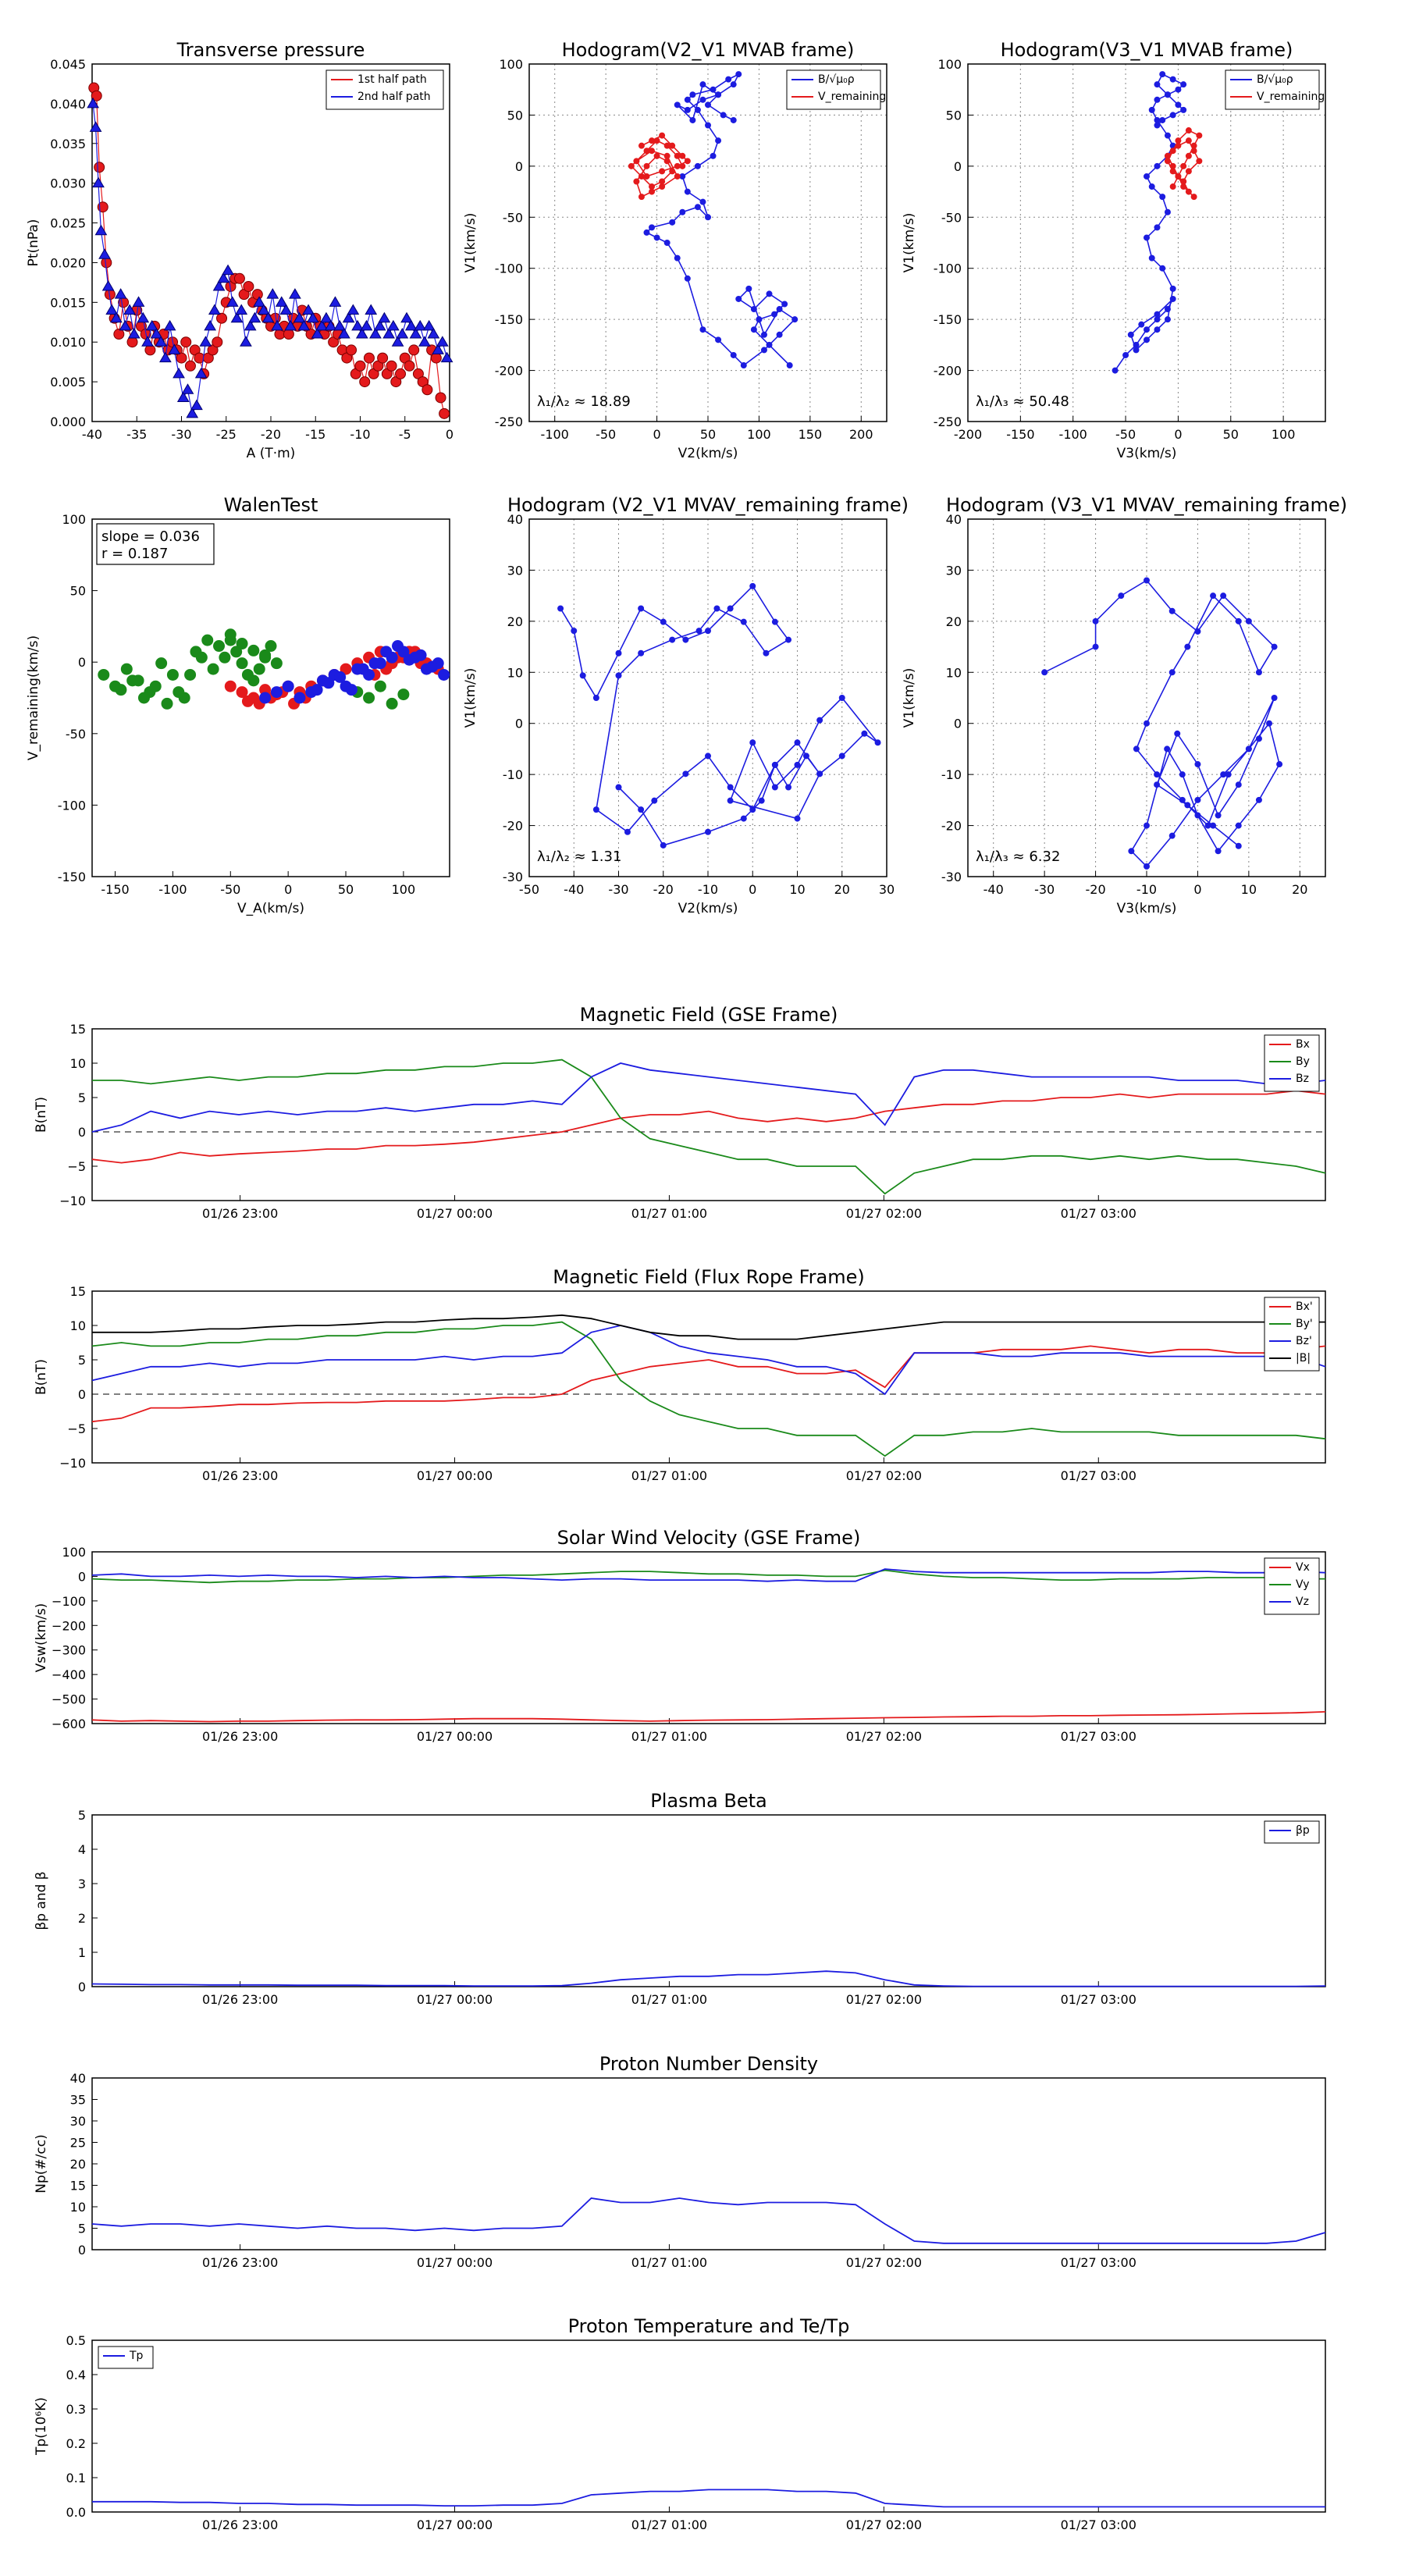 This screenshot has height=2576, width=1405. What do you see at coordinates (509, 422) in the screenshot?
I see `y-tick-label: -250` at bounding box center [509, 422].